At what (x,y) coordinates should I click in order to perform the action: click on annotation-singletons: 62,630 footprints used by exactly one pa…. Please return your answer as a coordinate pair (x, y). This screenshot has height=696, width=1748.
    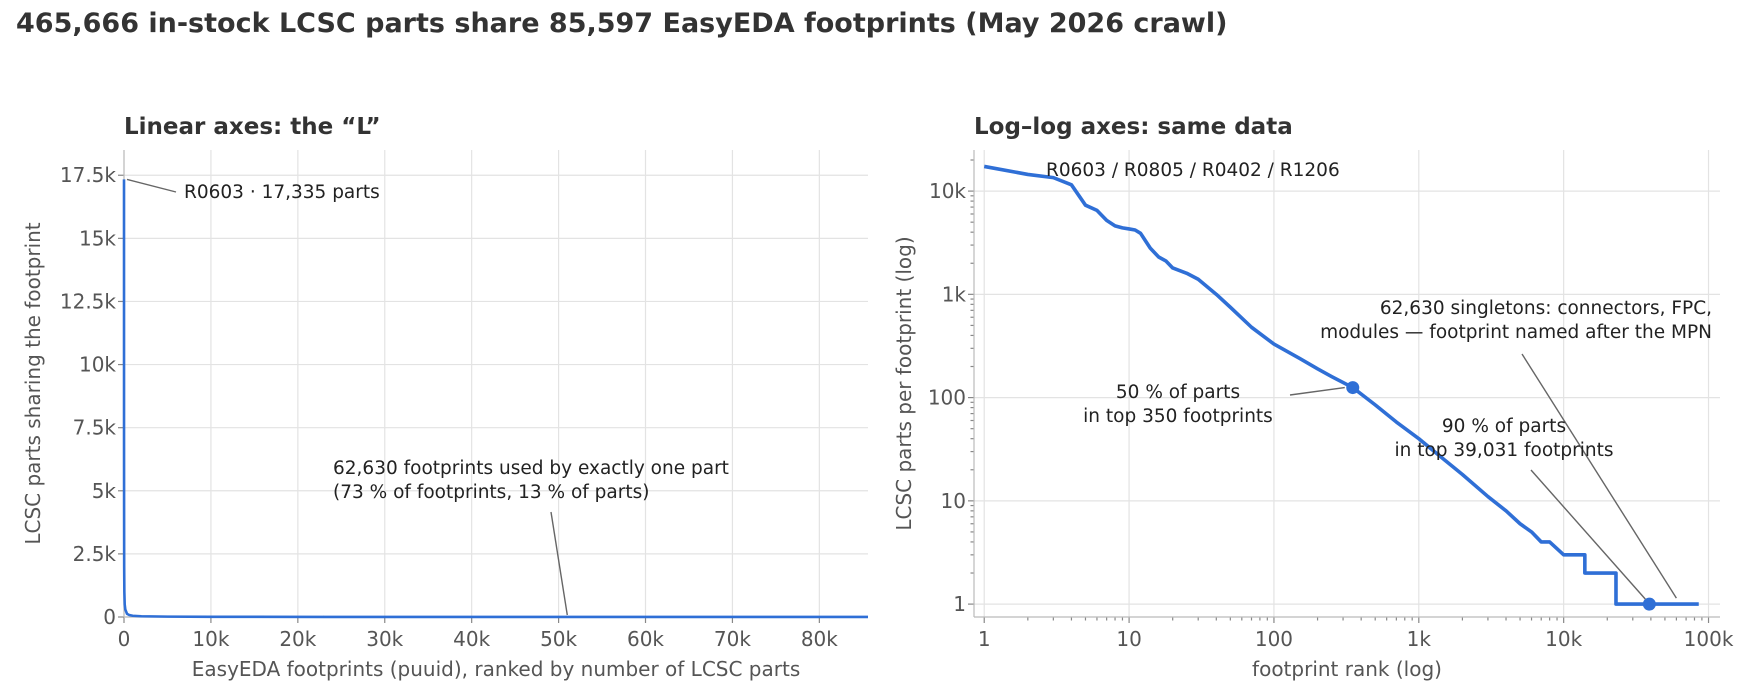
    Looking at the image, I should click on (531, 480).